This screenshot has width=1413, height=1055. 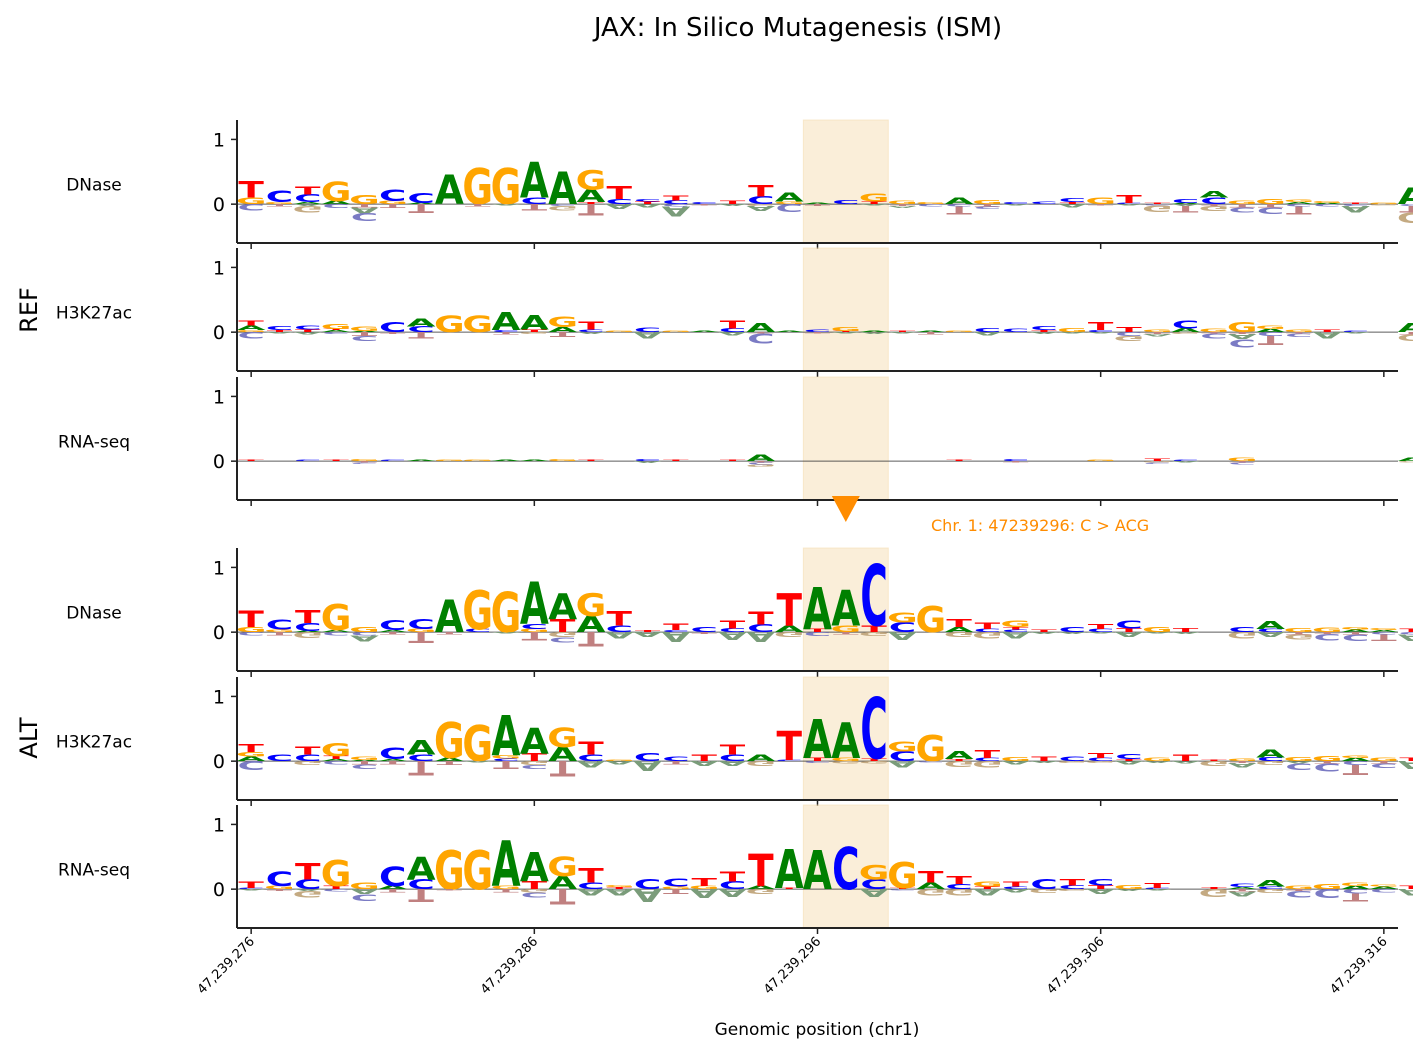 I want to click on group-label: REF, so click(x=29, y=310).